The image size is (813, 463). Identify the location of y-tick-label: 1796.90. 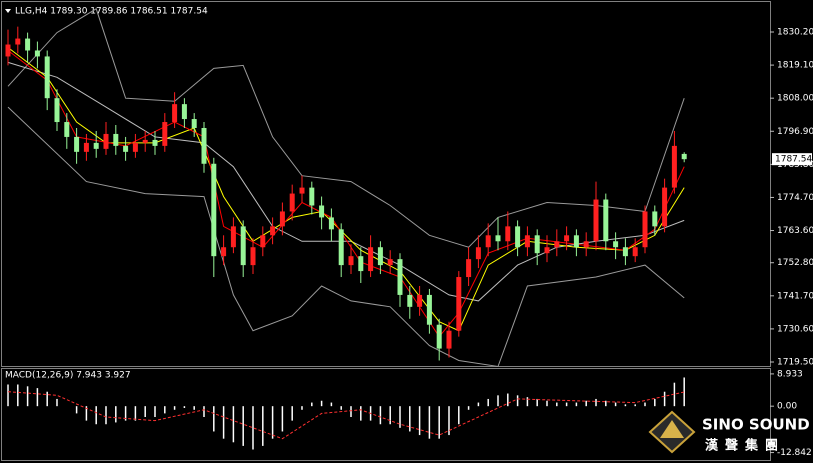
(795, 132).